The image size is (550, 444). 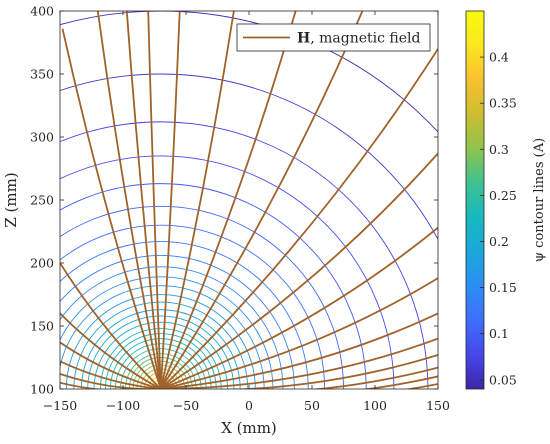 What do you see at coordinates (503, 195) in the screenshot?
I see `colorbar-tick-label: 0.25` at bounding box center [503, 195].